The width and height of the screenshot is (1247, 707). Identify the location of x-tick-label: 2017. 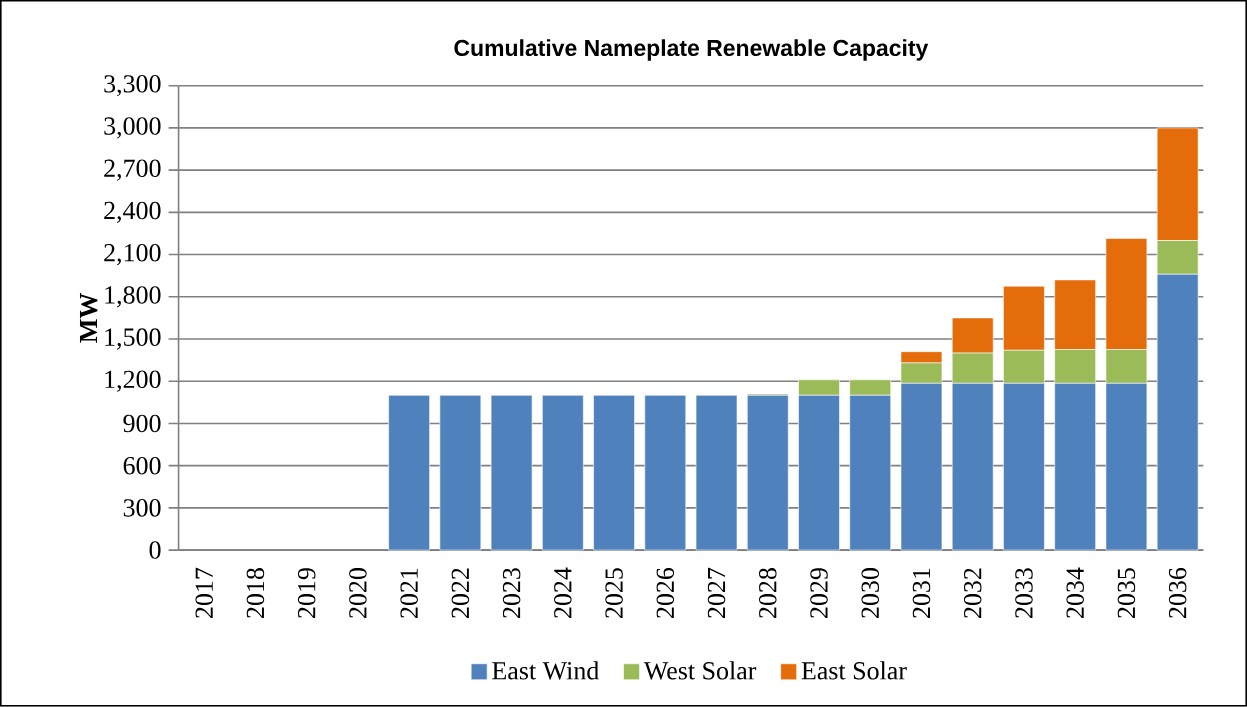
(204, 593).